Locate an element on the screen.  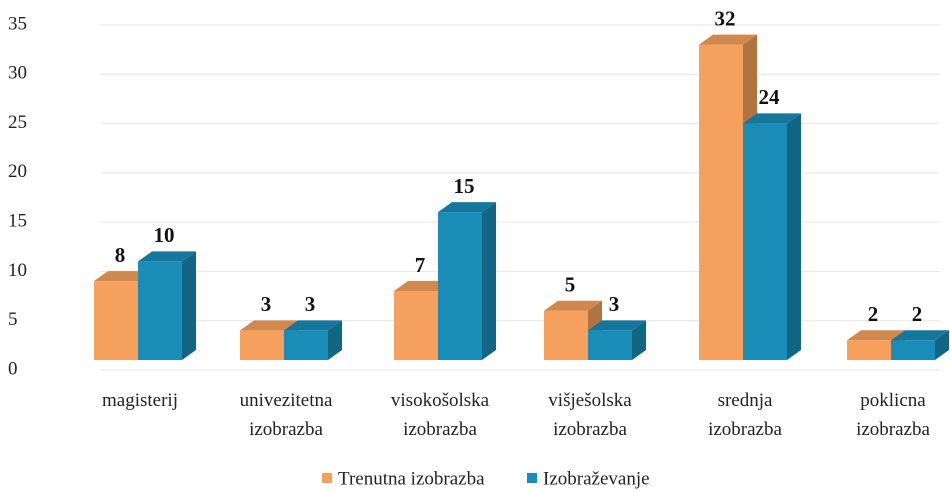
y-tick-label: 5 is located at coordinates (13, 319).